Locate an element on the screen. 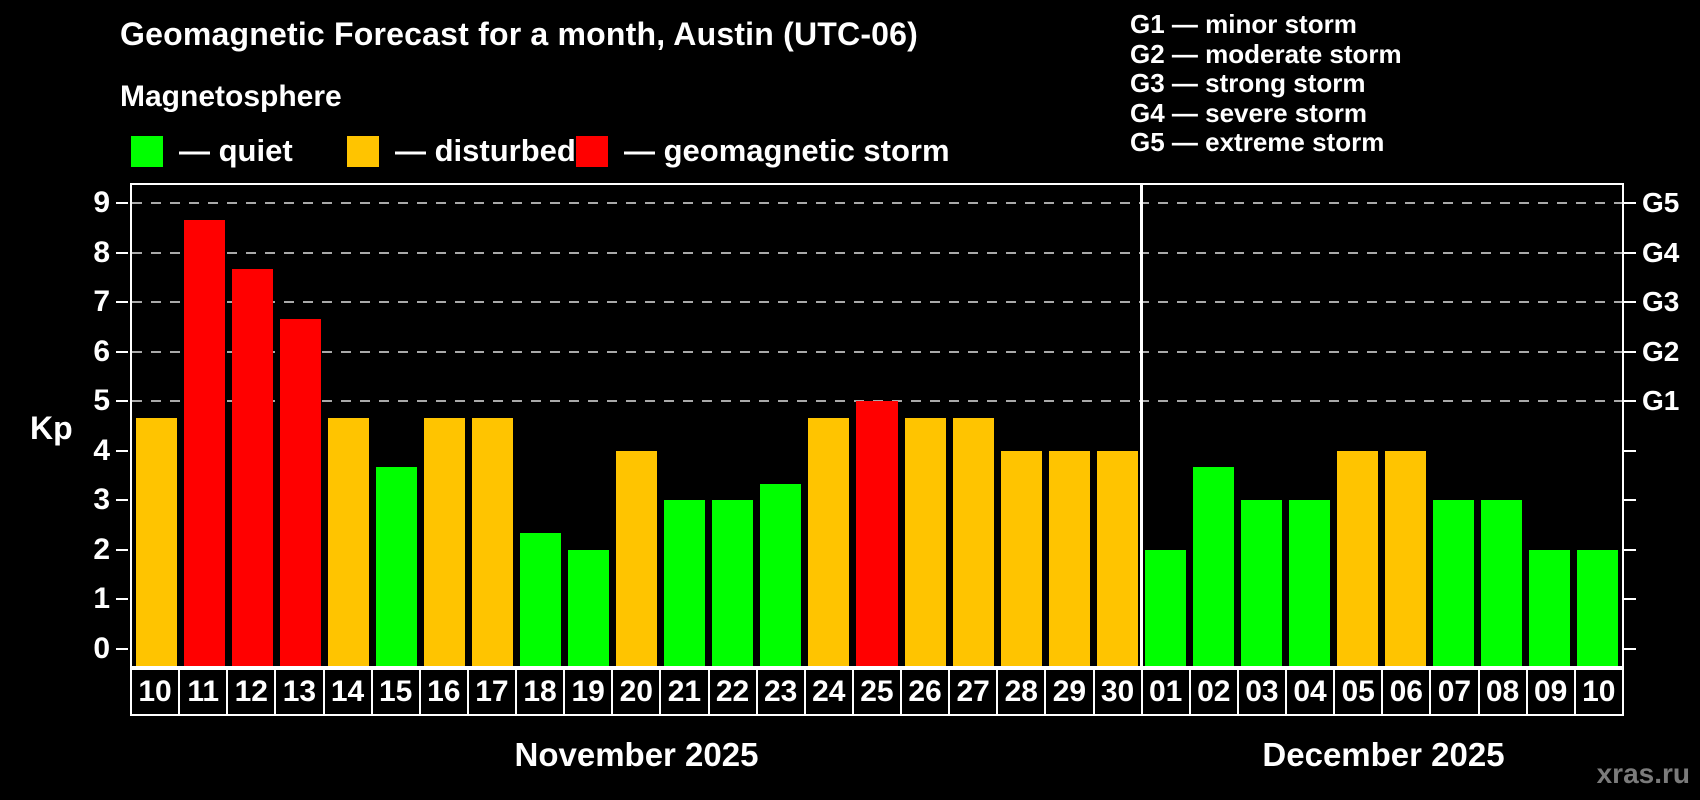  date-cell-03: 03 is located at coordinates (1261, 692).